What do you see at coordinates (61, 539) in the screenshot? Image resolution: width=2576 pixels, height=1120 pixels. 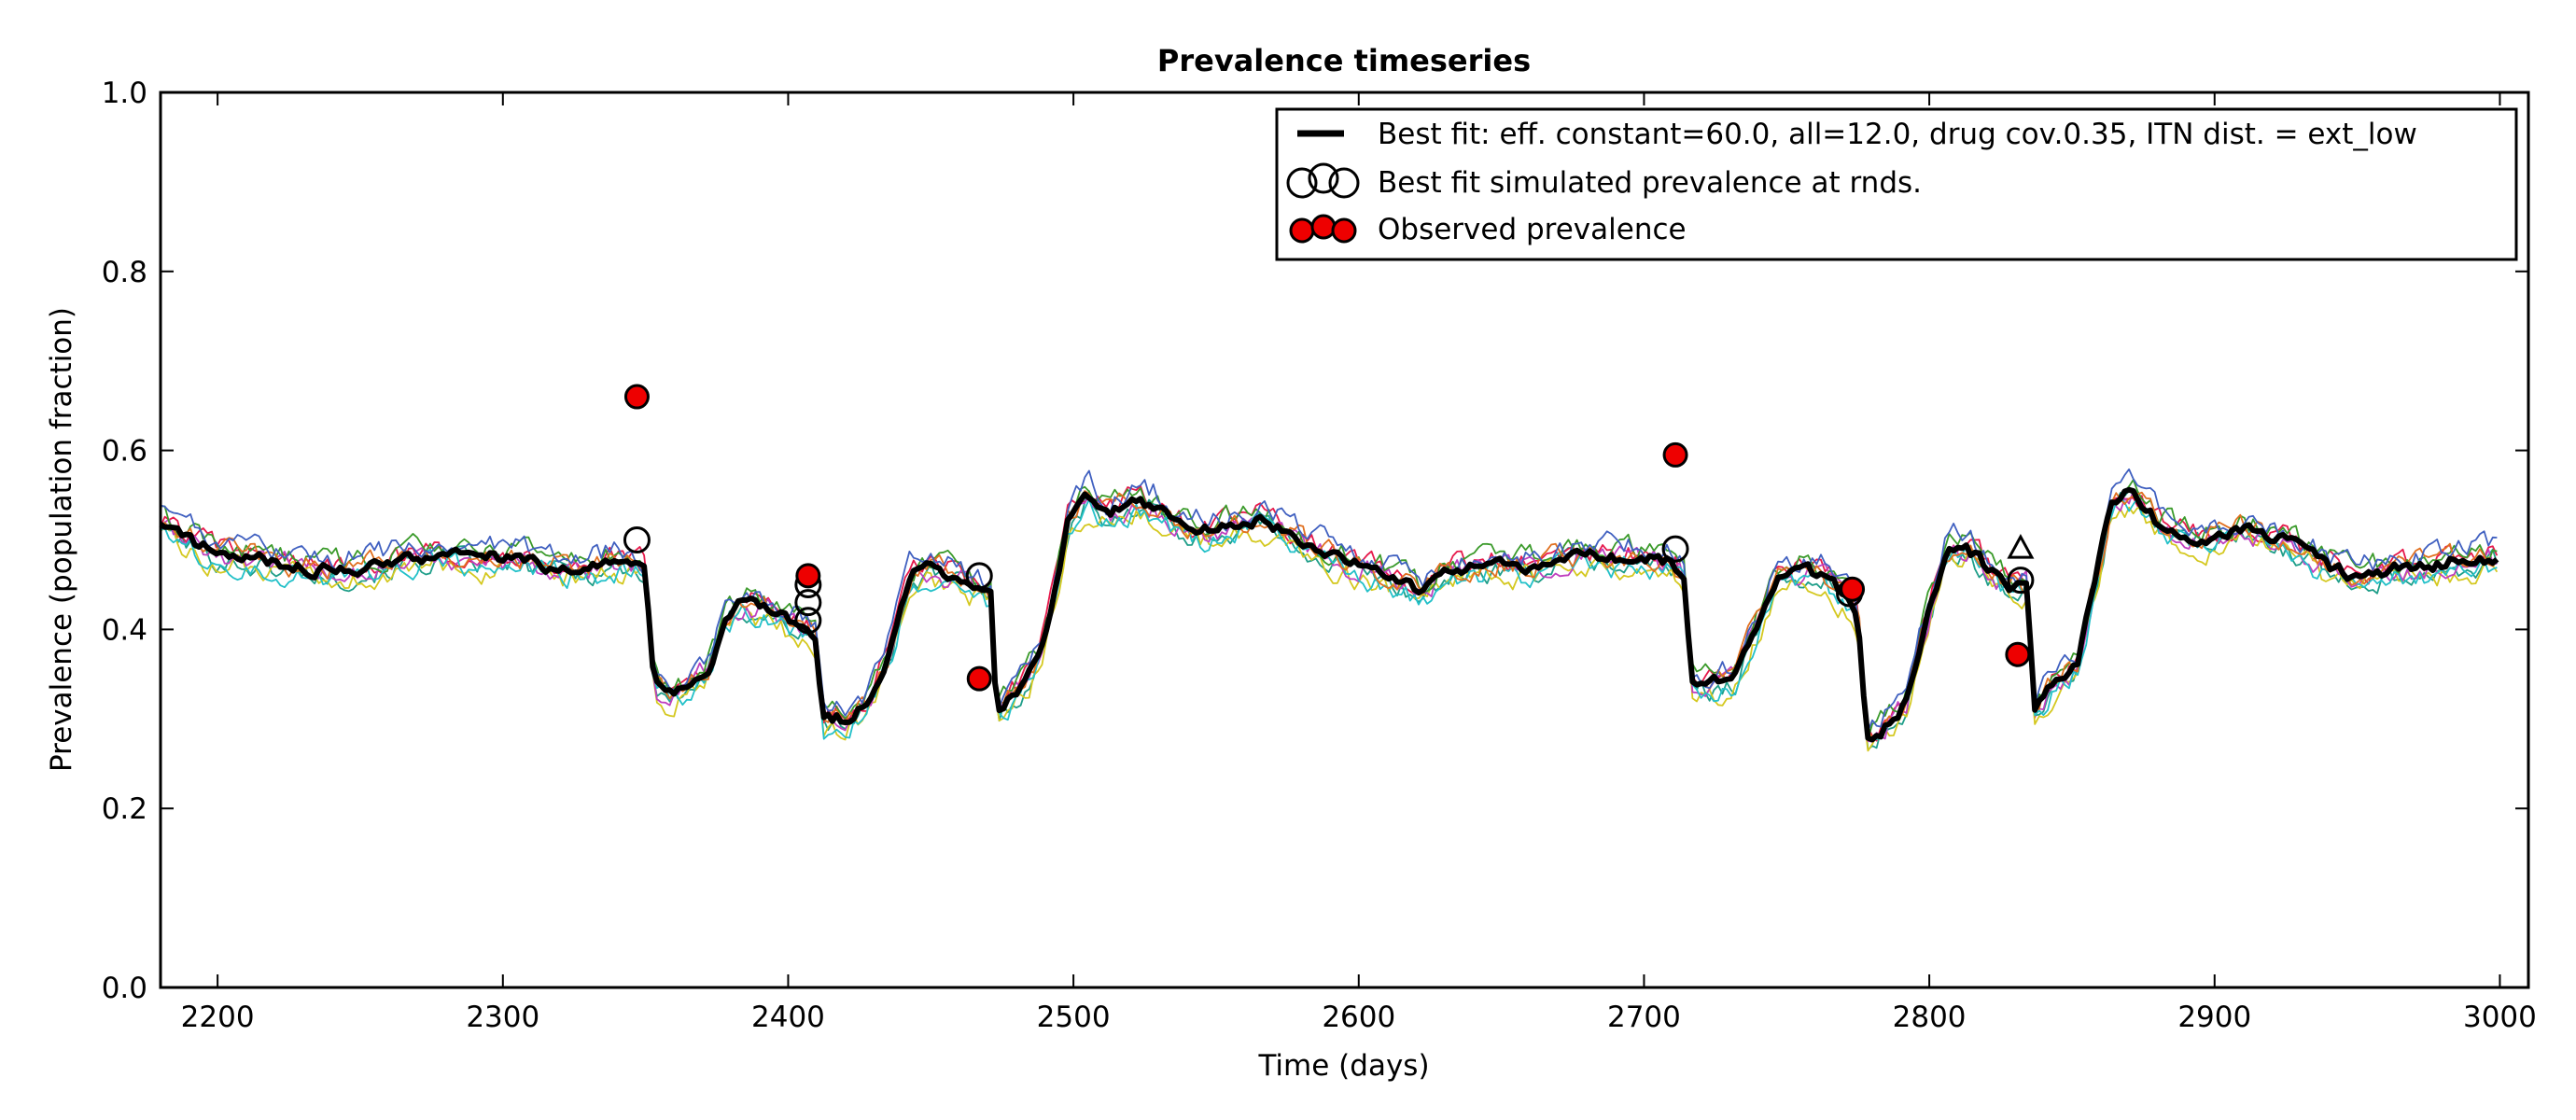 I see `y-axis-label: Prevalence (population fraction)` at bounding box center [61, 539].